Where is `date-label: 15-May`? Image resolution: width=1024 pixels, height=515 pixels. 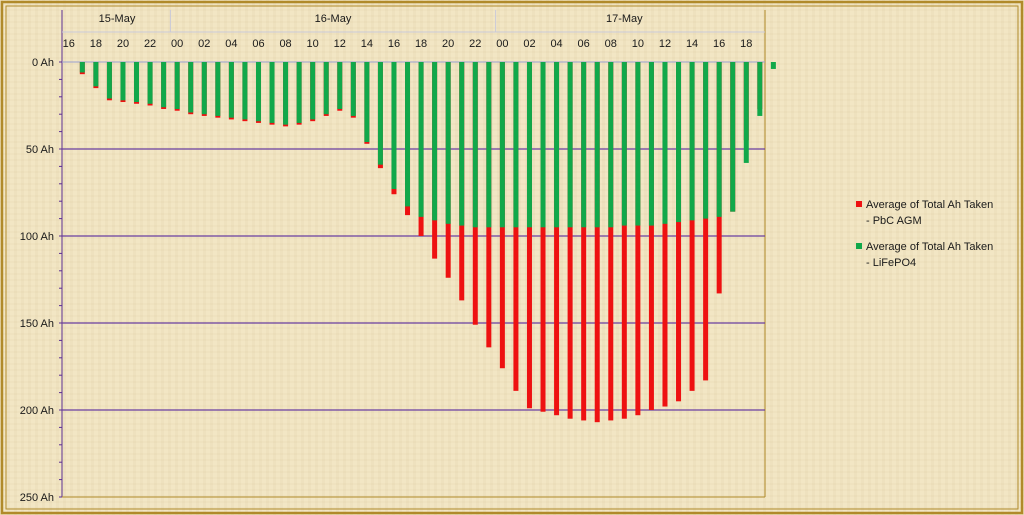 date-label: 15-May is located at coordinates (117, 19).